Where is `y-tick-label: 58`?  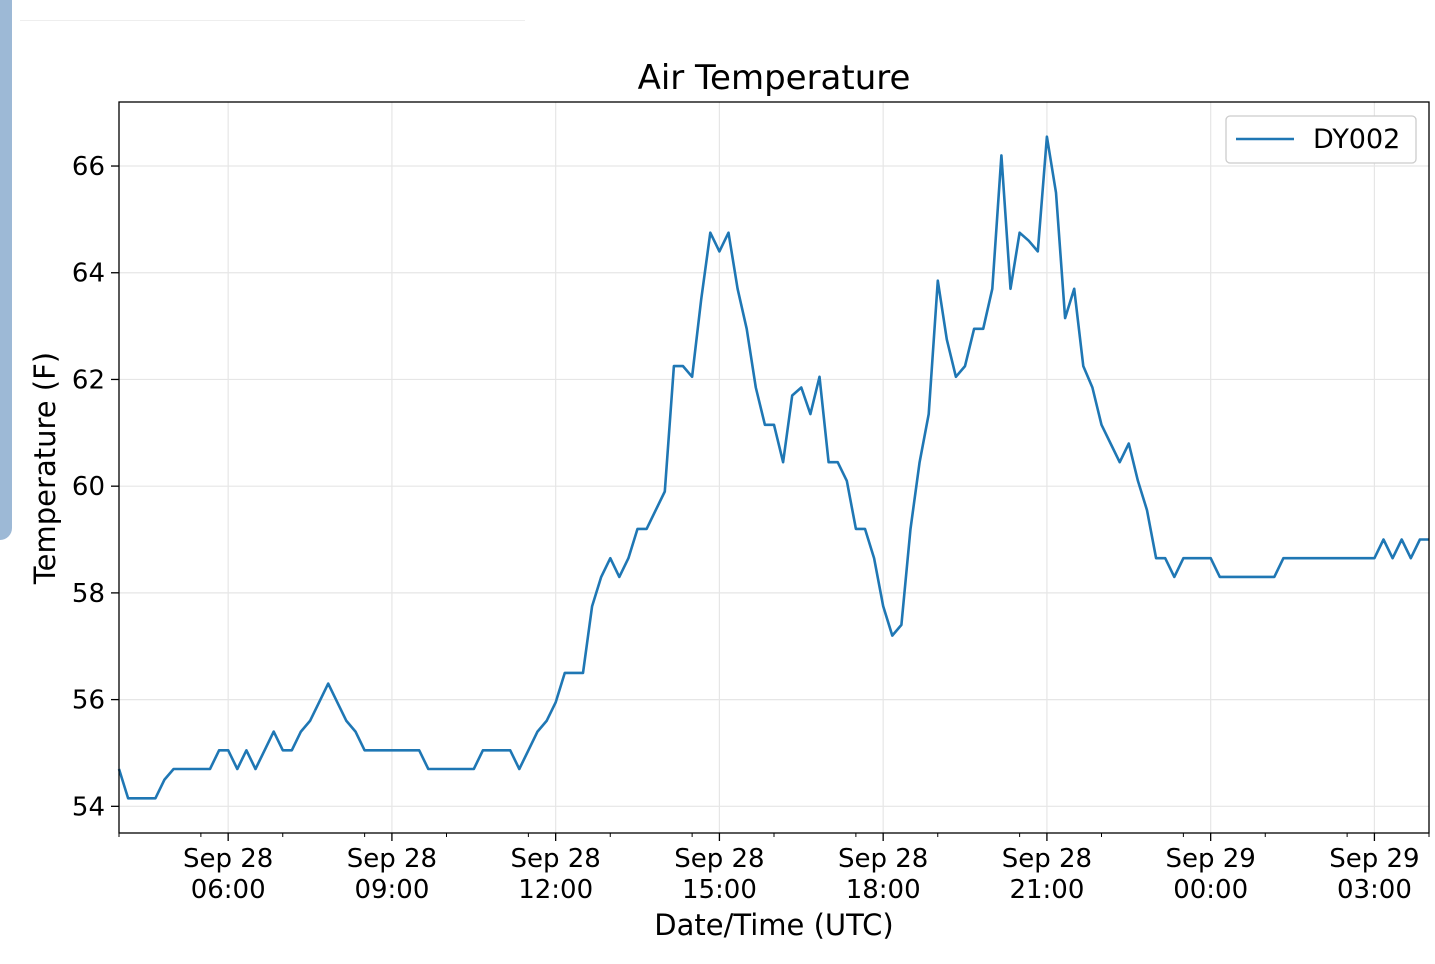 y-tick-label: 58 is located at coordinates (88, 594).